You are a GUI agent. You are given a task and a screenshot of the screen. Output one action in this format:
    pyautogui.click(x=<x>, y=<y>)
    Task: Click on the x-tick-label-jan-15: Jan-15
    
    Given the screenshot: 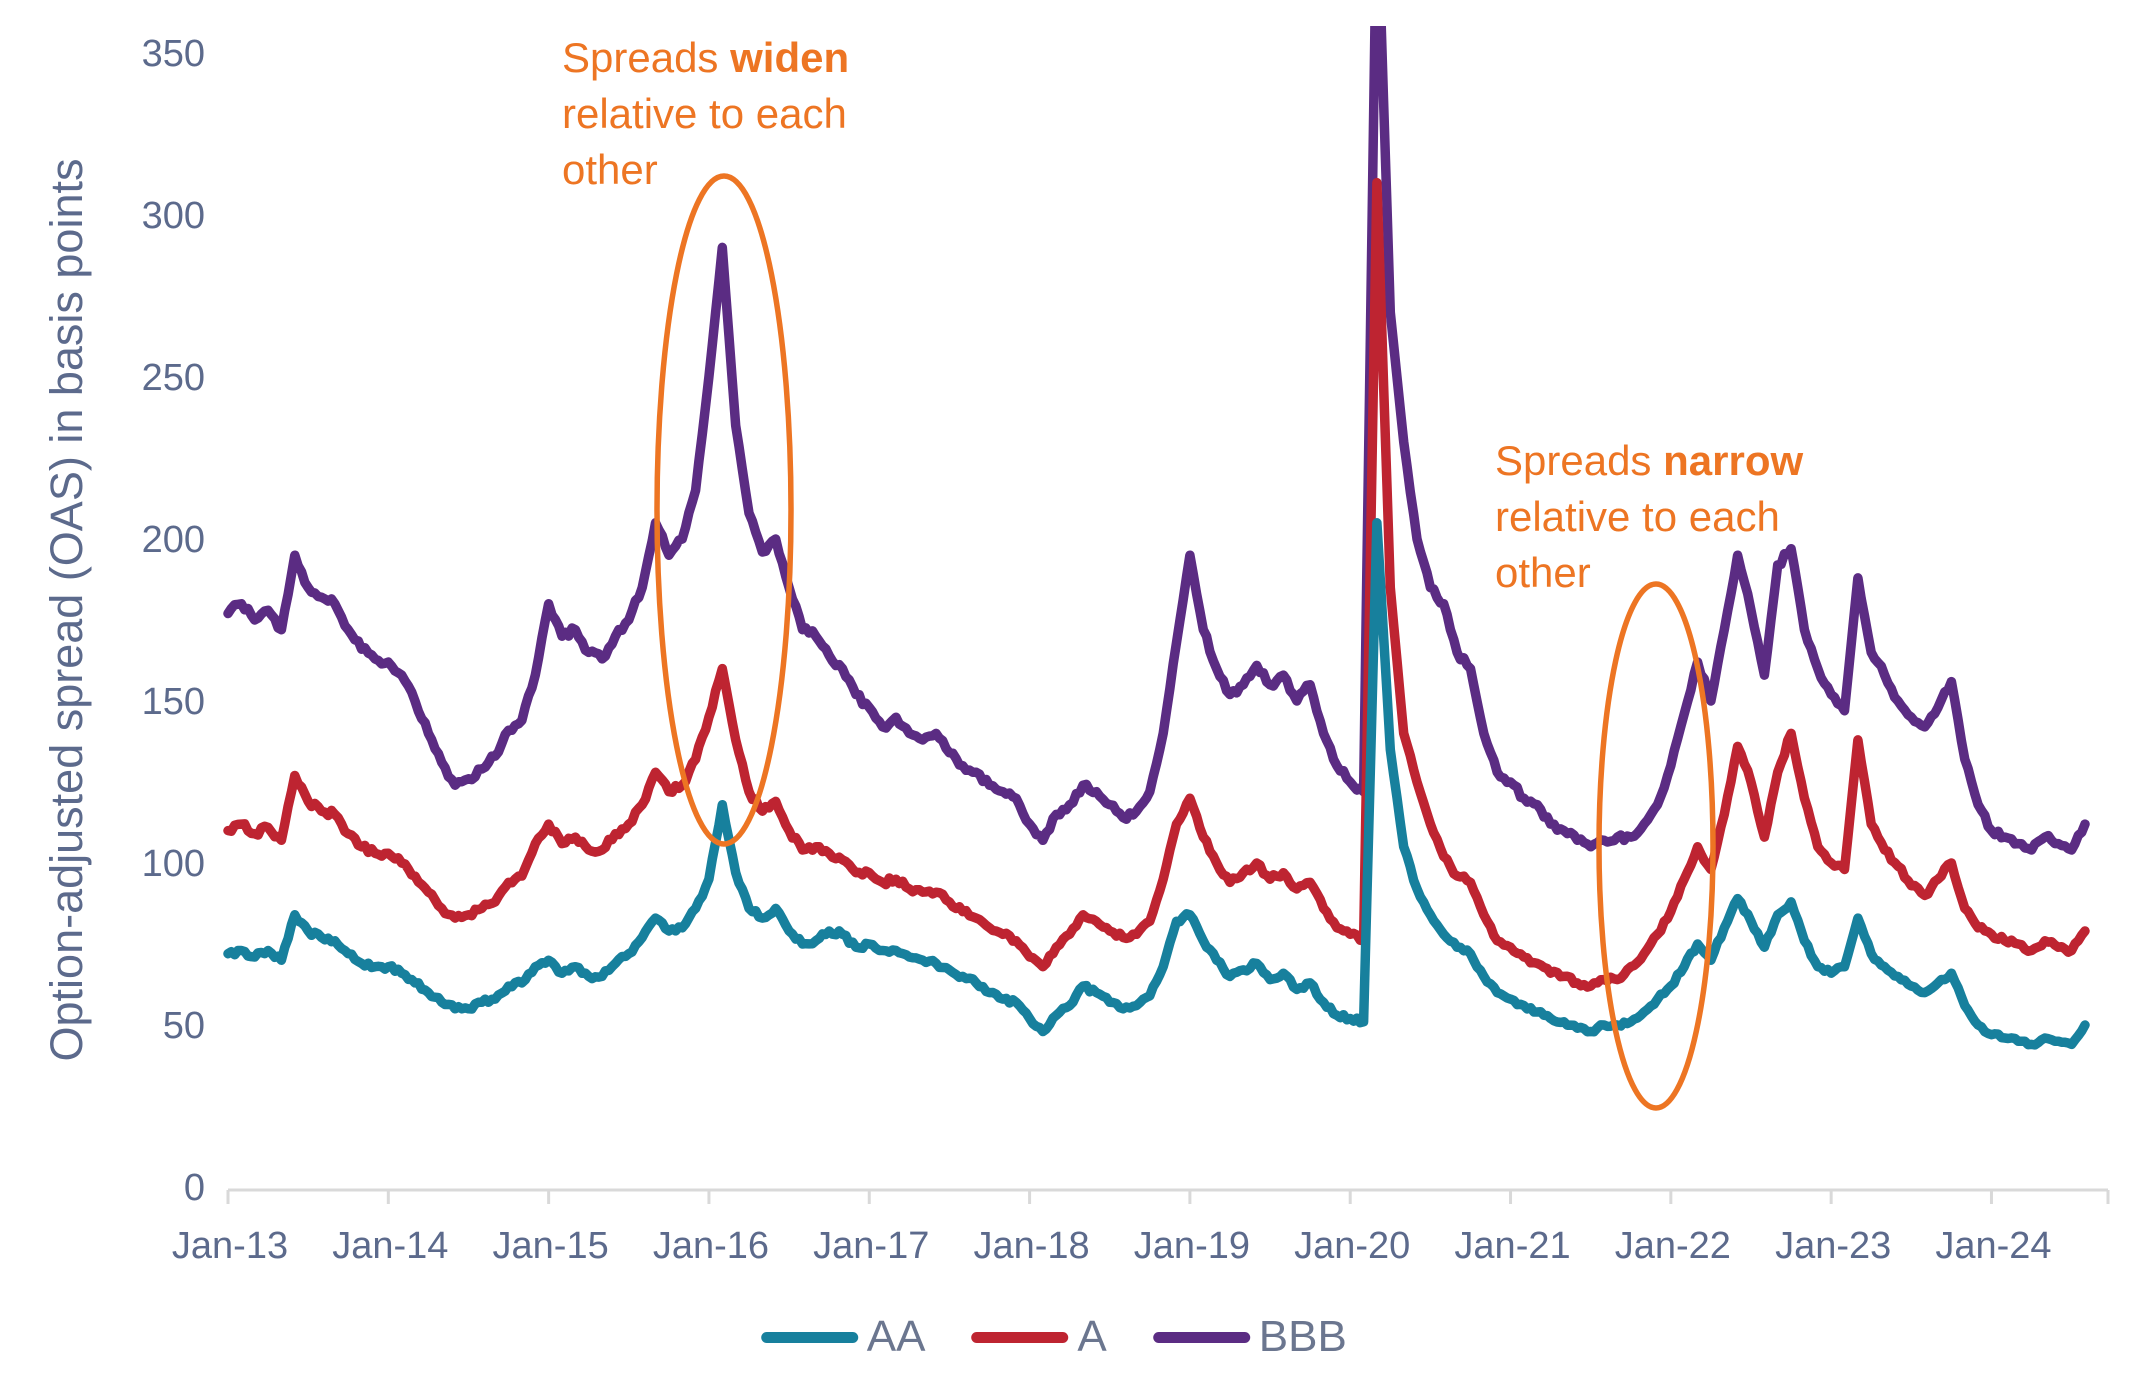 What is the action you would take?
    pyautogui.click(x=551, y=1246)
    